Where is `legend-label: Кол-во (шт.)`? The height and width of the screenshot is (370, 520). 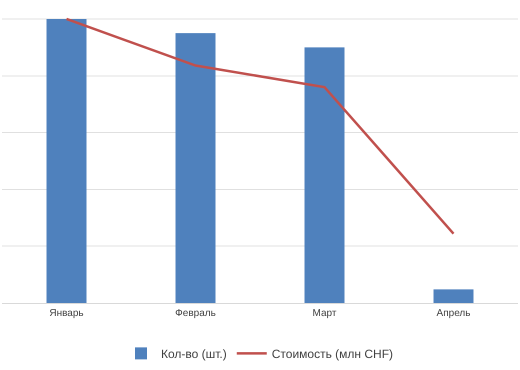 legend-label: Кол-во (шт.) is located at coordinates (194, 354).